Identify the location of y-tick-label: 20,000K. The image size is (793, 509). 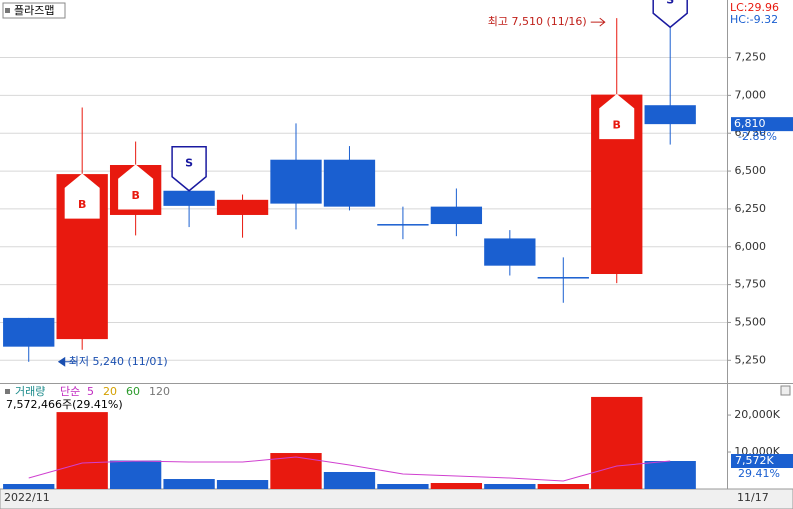
(757, 414).